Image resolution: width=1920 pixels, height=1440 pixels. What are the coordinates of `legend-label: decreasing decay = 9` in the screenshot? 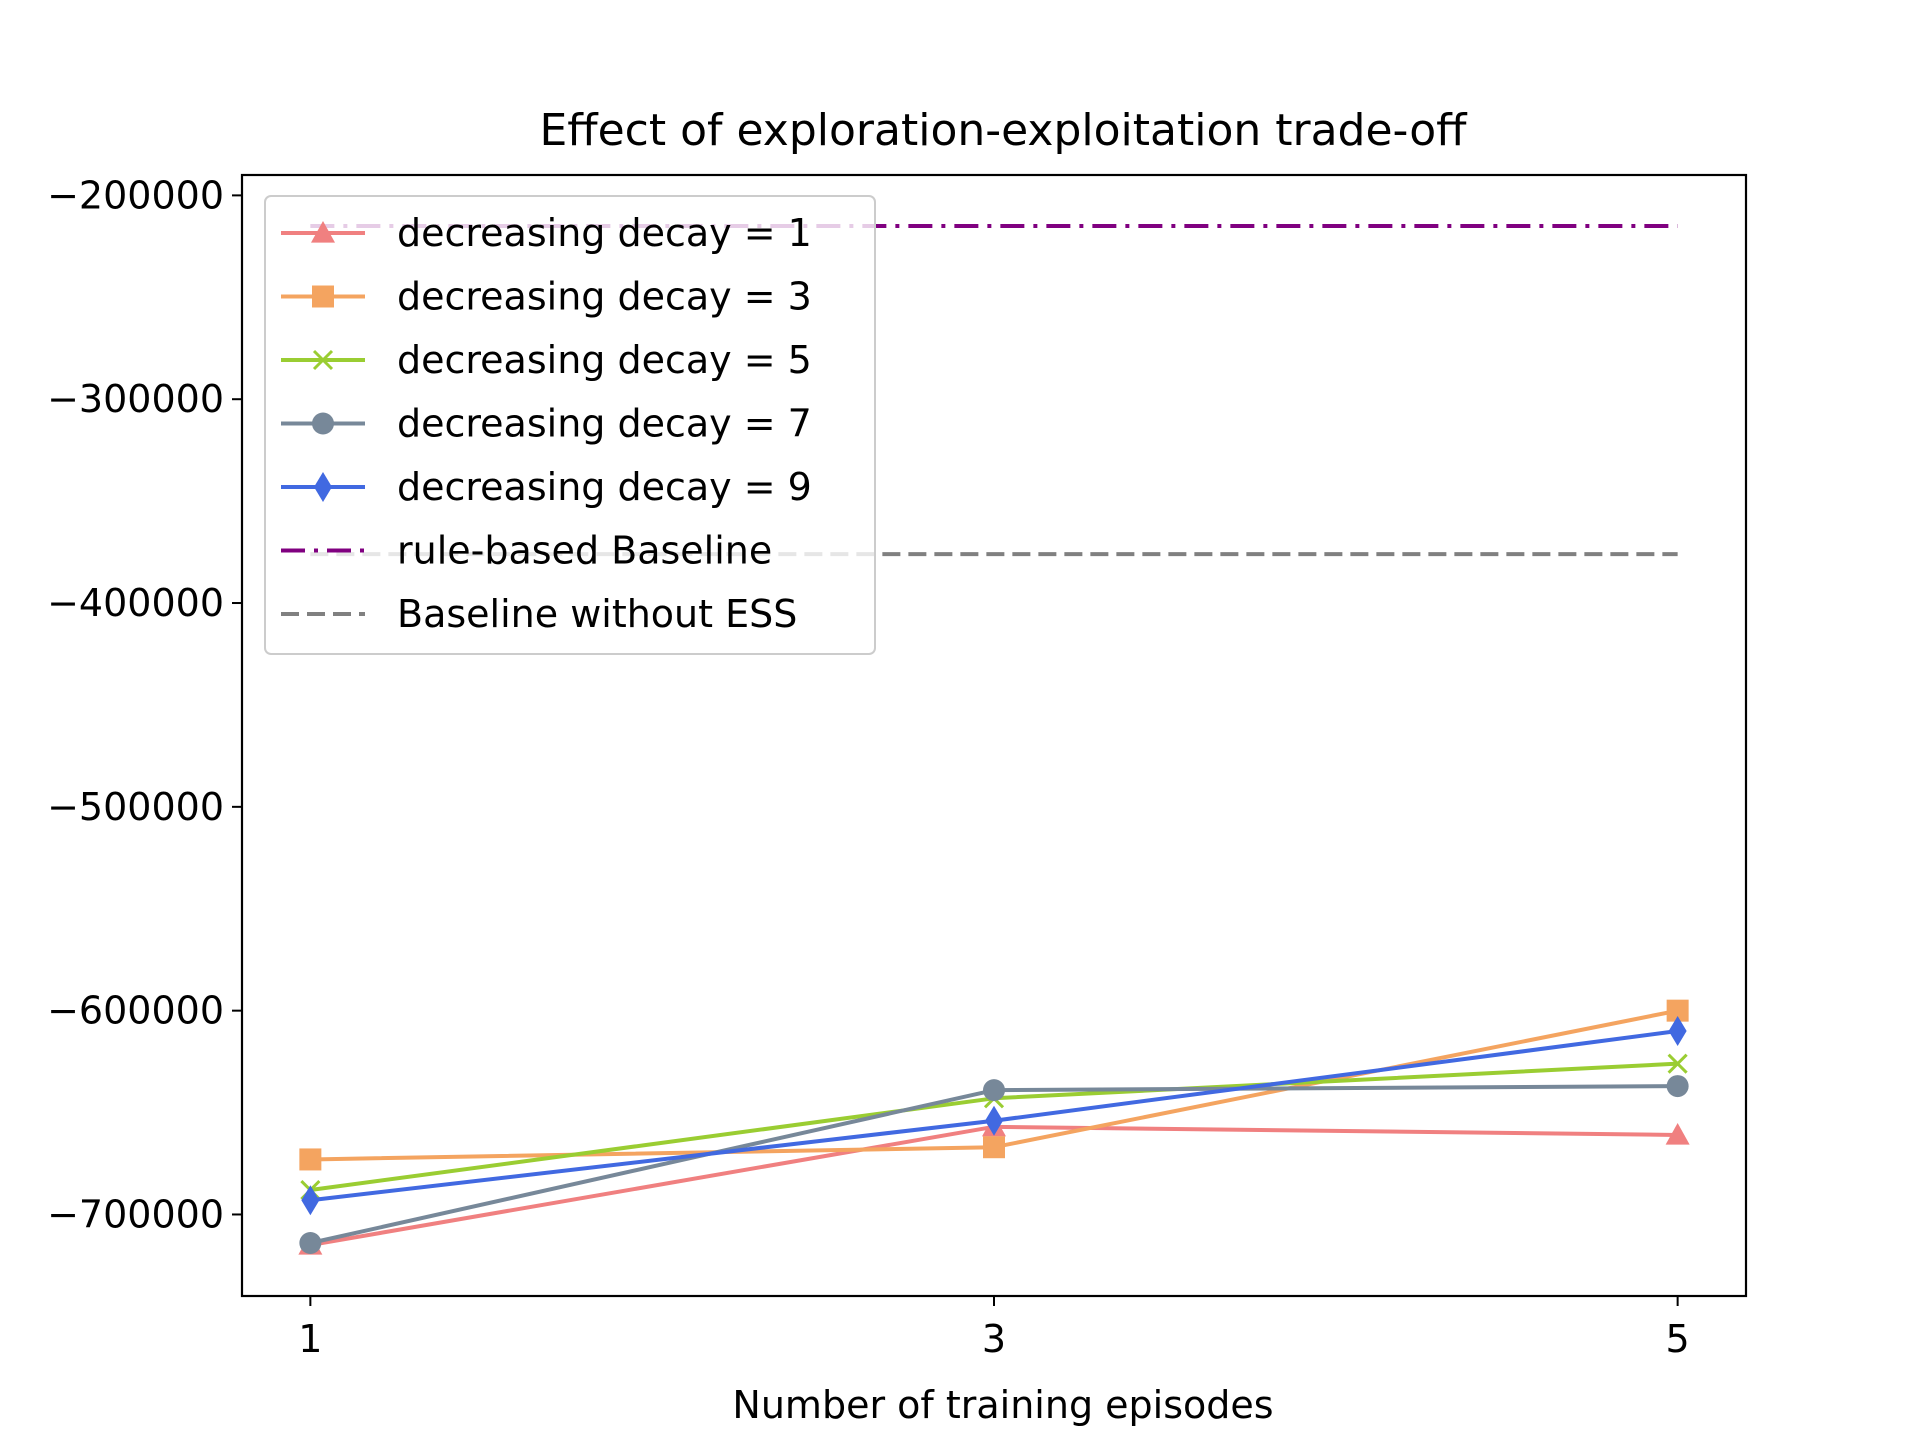 It's located at (604, 487).